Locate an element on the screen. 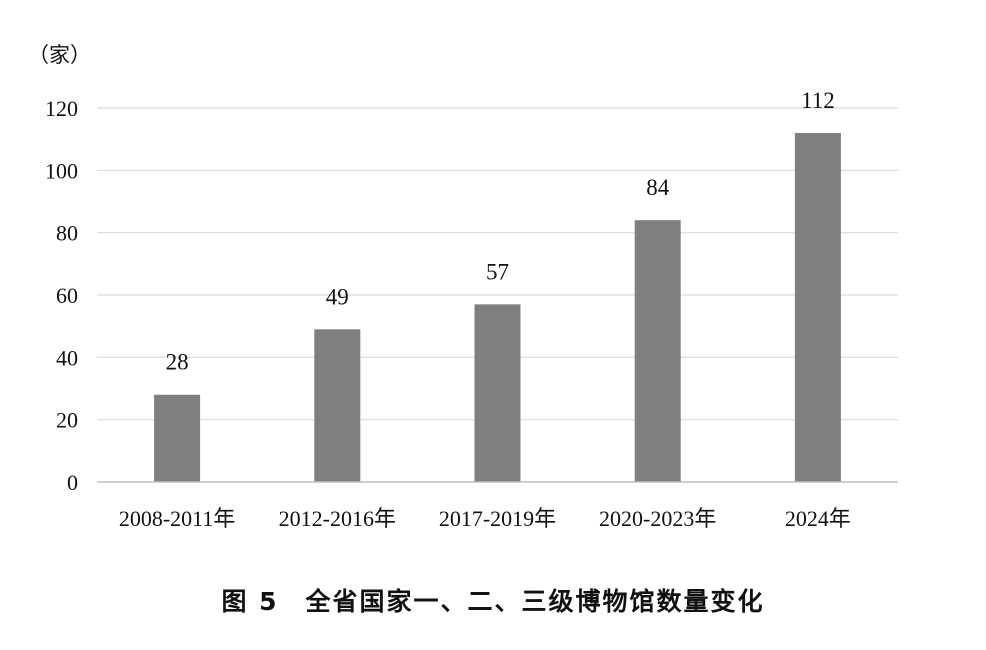 The width and height of the screenshot is (986, 650). data-label: 28 is located at coordinates (177, 362).